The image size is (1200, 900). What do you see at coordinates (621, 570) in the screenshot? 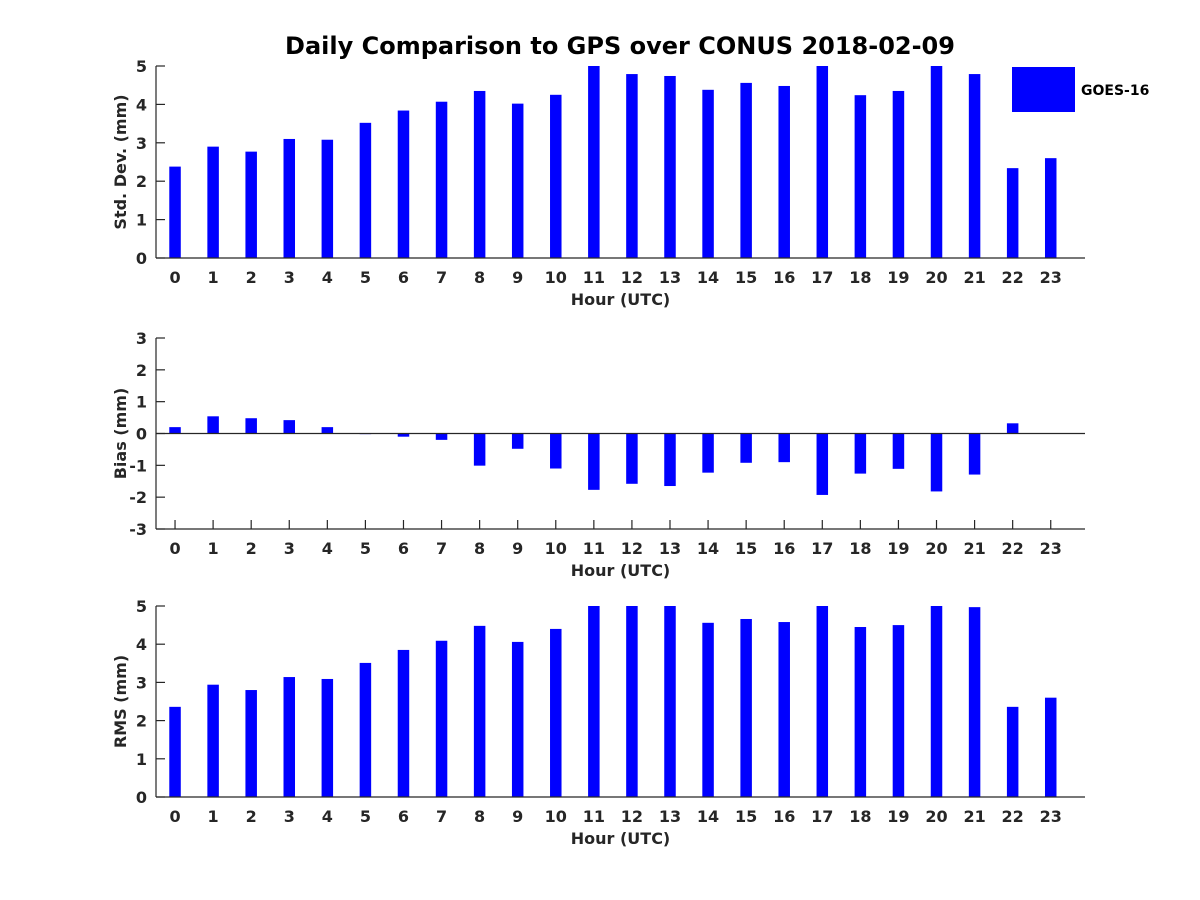
I see `x-axis-label-bias: Hour (UTC)` at bounding box center [621, 570].